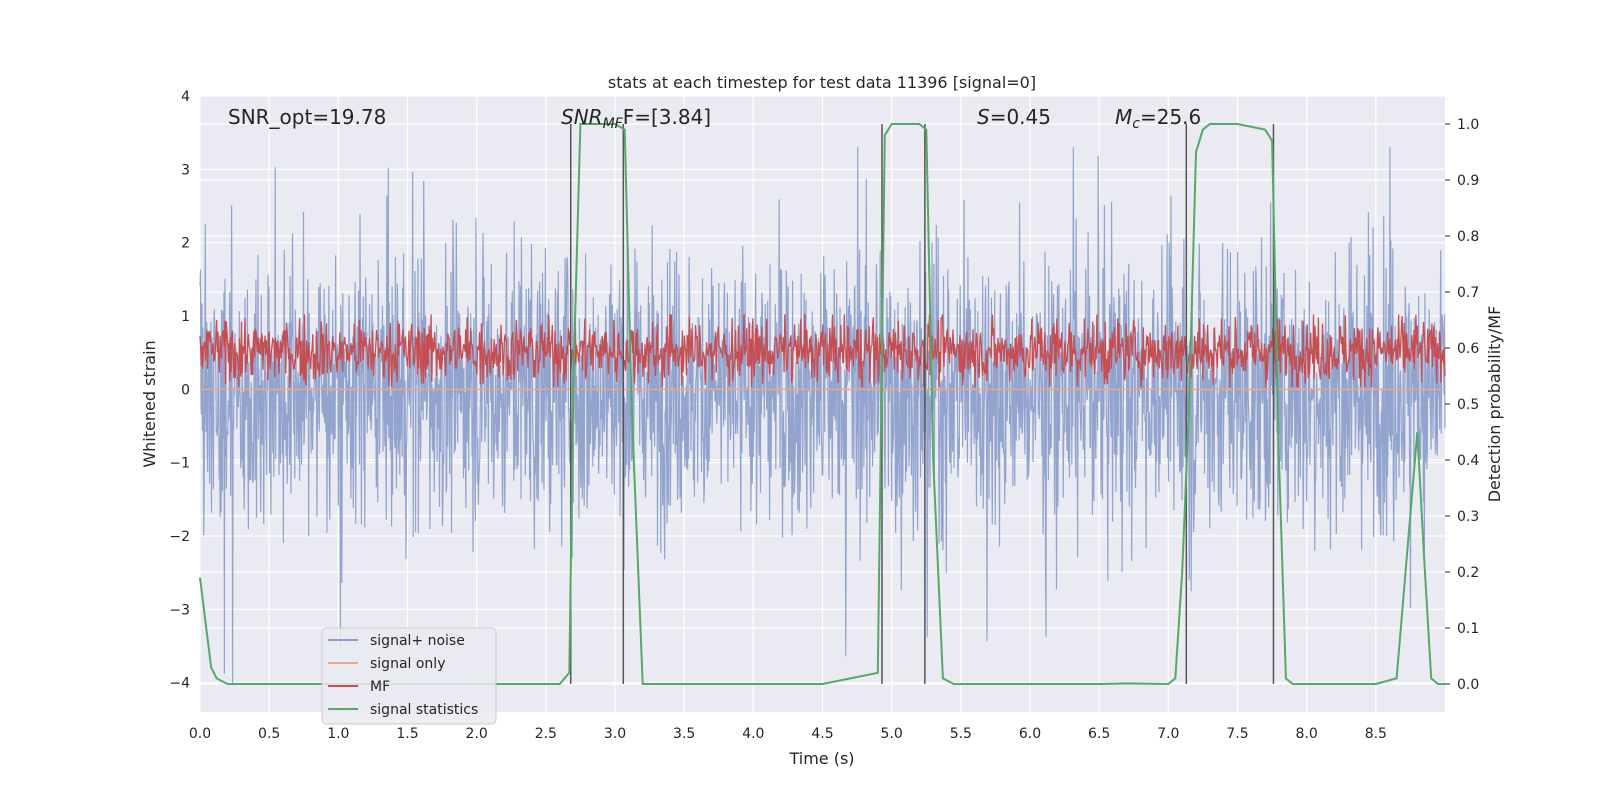 The width and height of the screenshot is (1600, 800). What do you see at coordinates (1494, 404) in the screenshot?
I see `y2-axis-label: Detection probability/MF` at bounding box center [1494, 404].